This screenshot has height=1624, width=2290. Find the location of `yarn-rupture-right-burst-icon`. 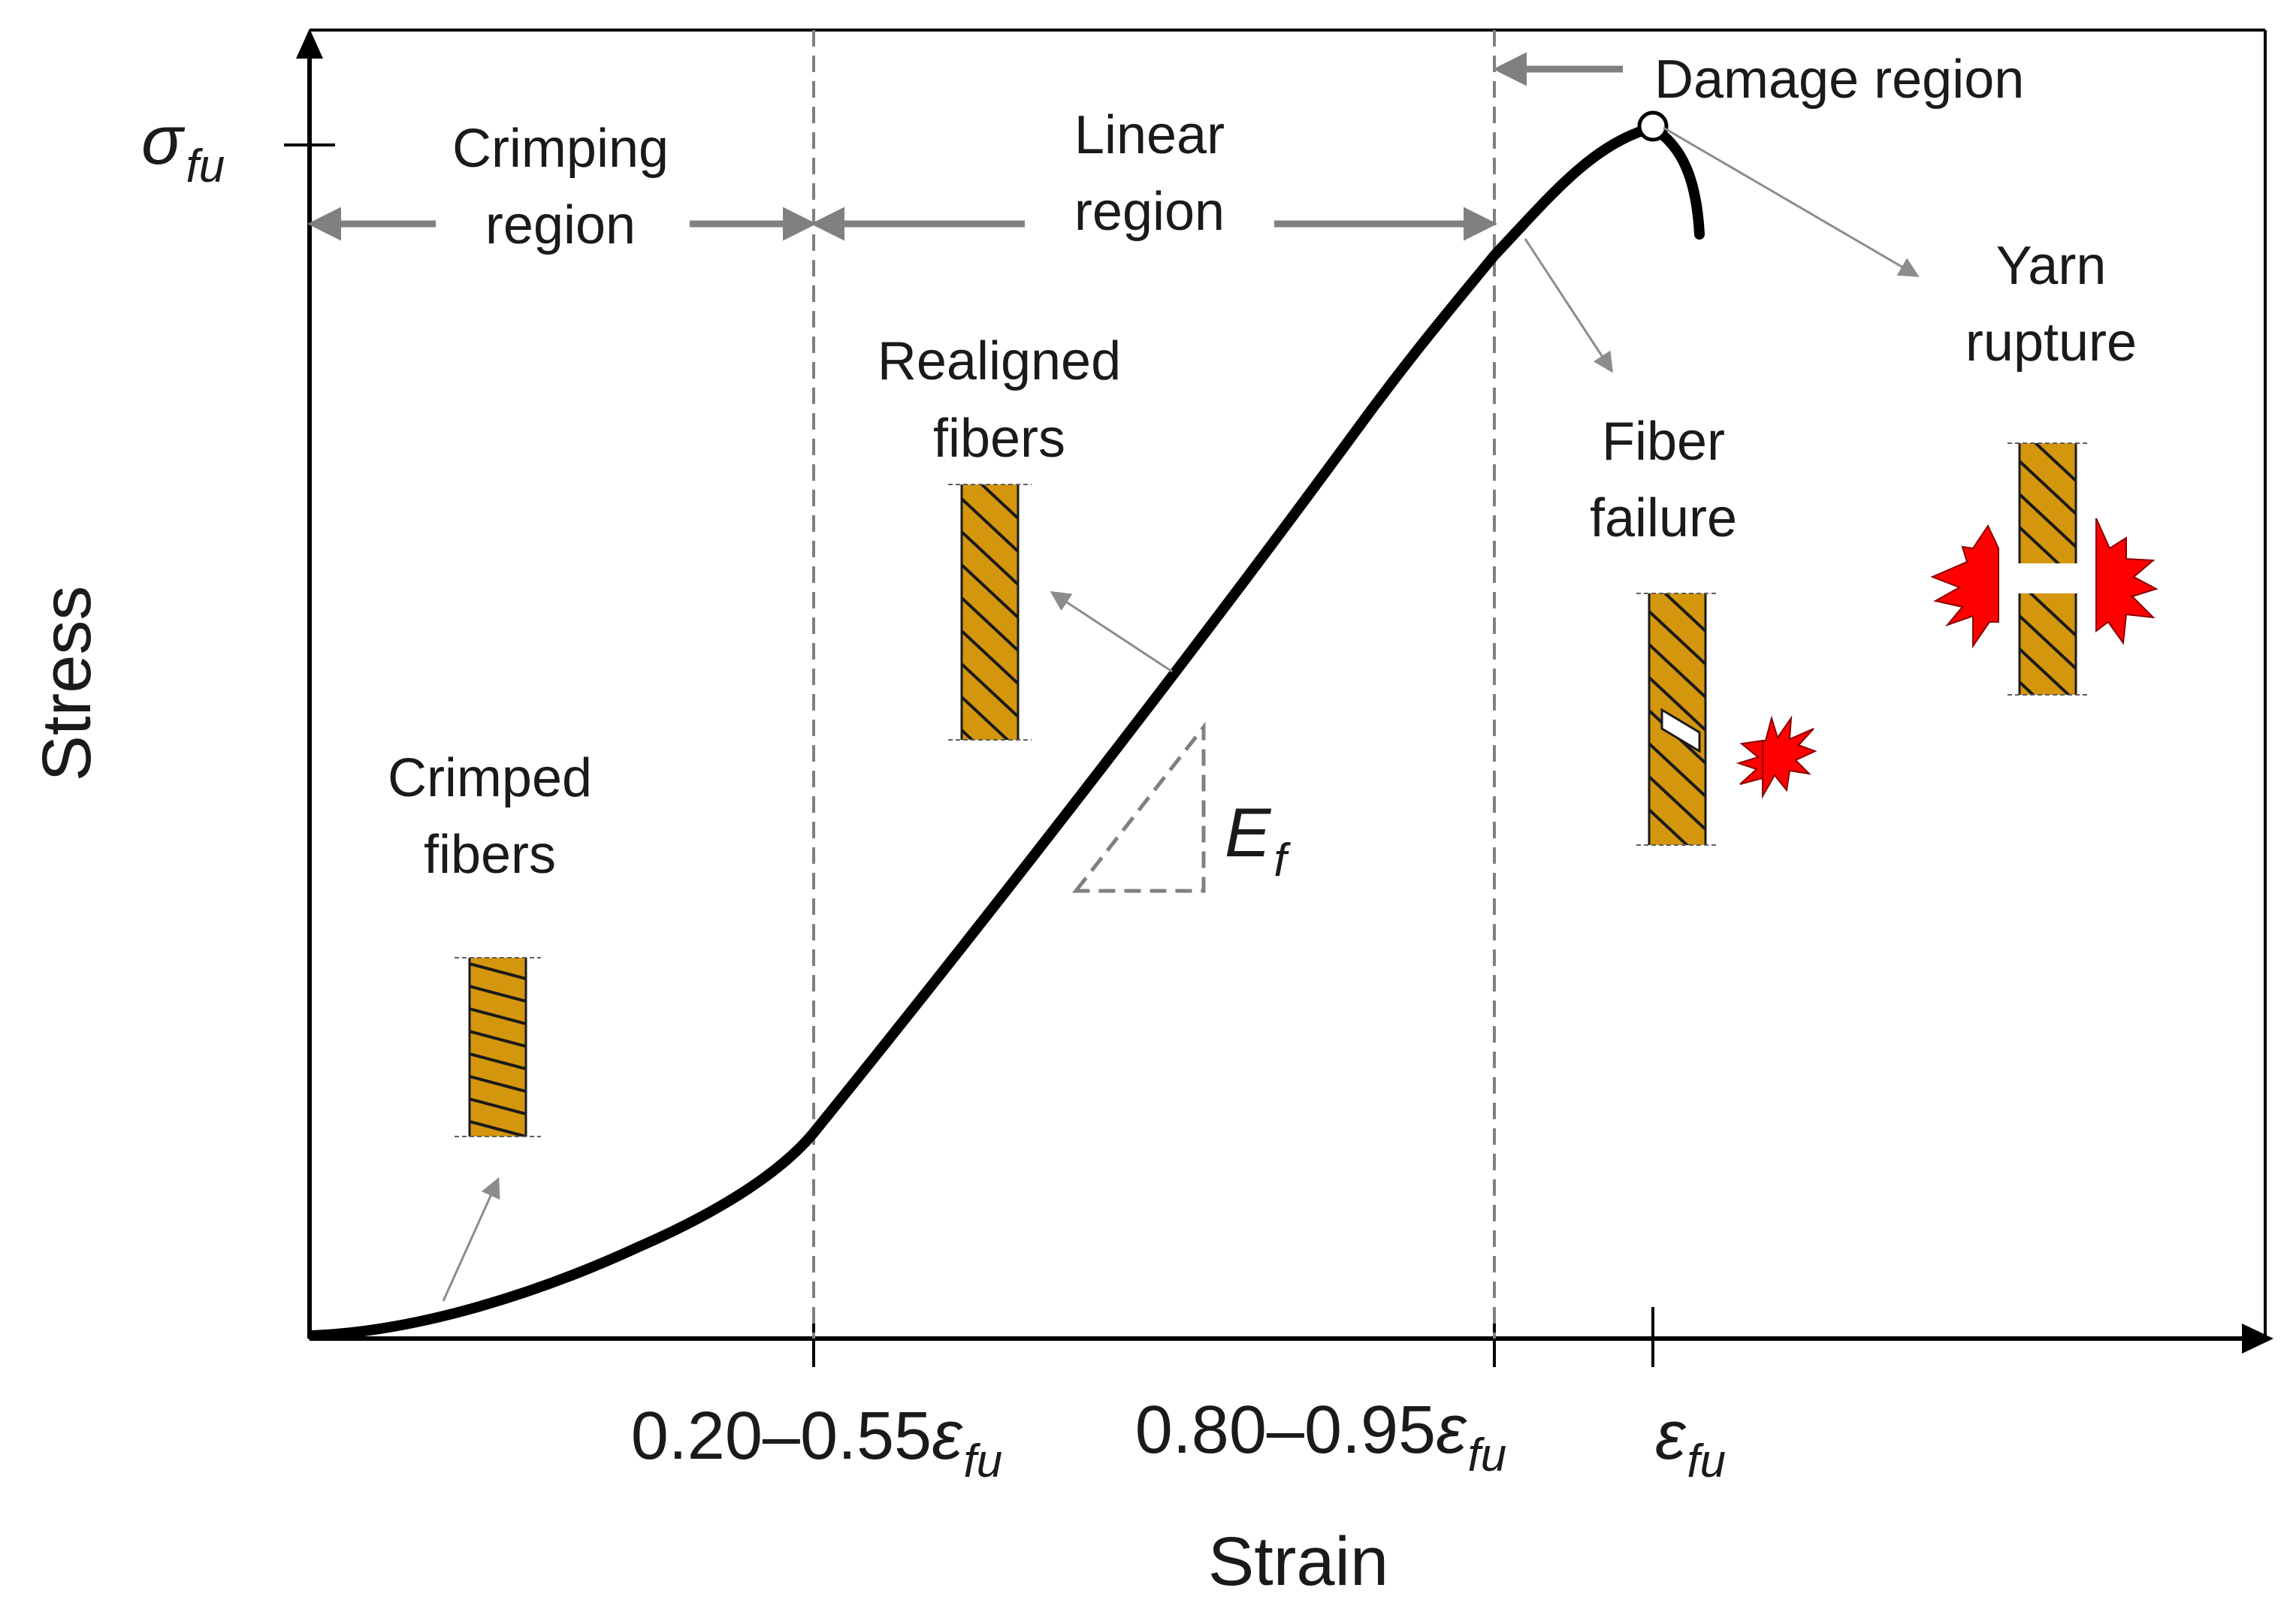

yarn-rupture-right-burst-icon is located at coordinates (2127, 581).